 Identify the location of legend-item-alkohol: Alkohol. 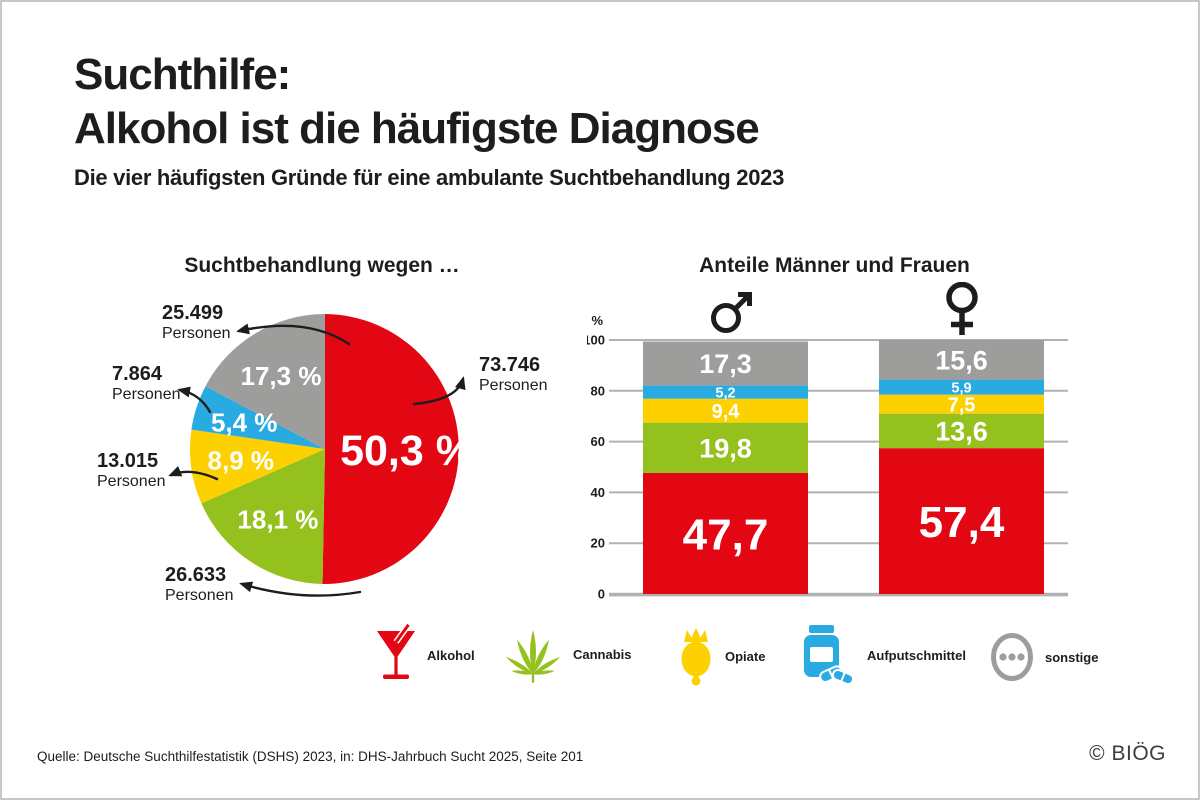
(425, 655).